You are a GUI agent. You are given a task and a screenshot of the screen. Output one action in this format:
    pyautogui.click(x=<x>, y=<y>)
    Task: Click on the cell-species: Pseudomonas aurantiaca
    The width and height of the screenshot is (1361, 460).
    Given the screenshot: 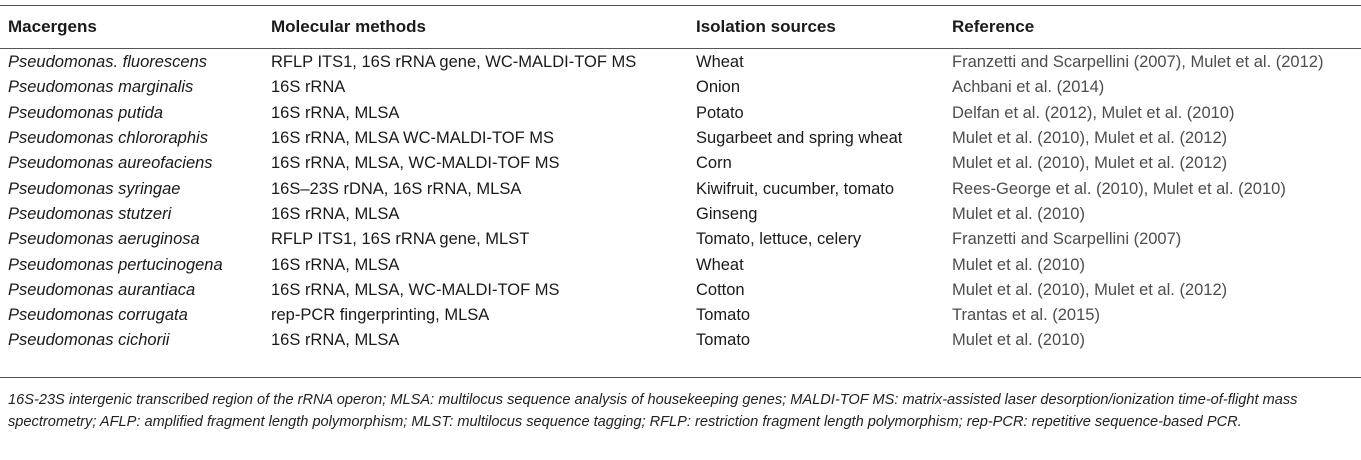 What is the action you would take?
    pyautogui.click(x=102, y=289)
    